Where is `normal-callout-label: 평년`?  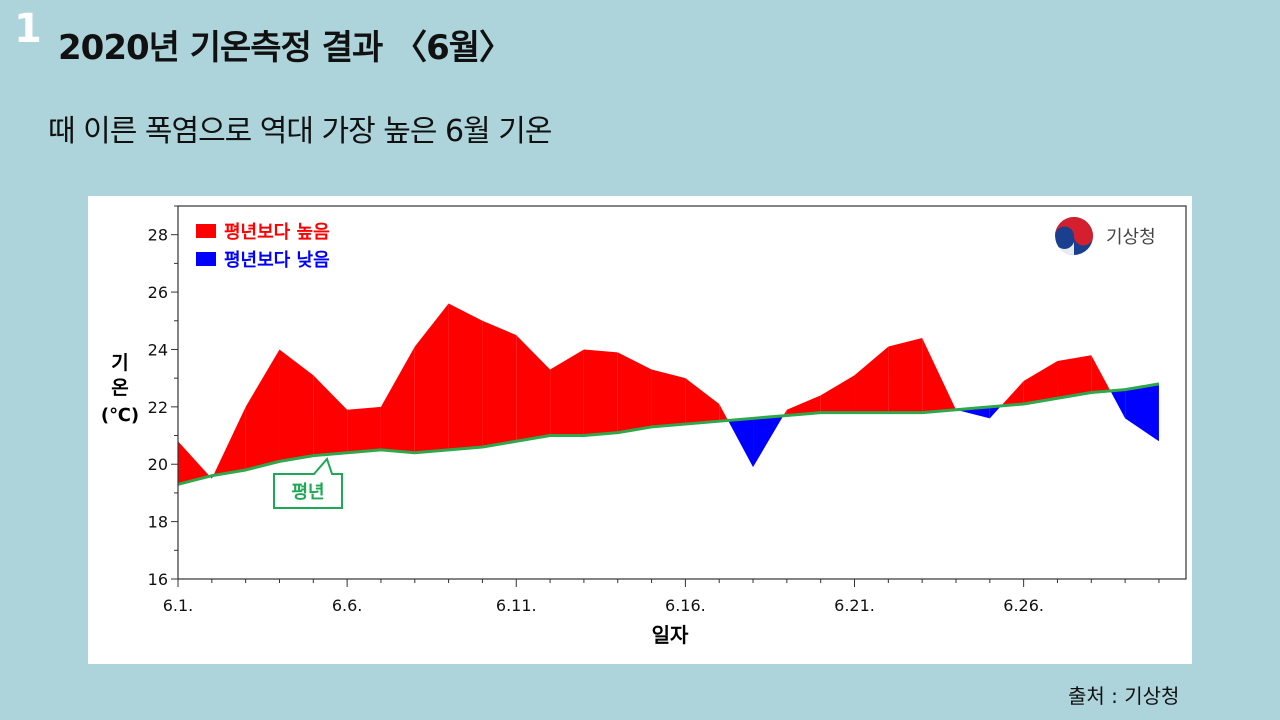 normal-callout-label: 평년 is located at coordinates (307, 492).